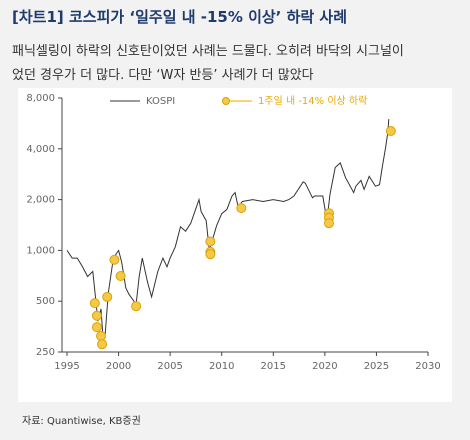  Describe the element at coordinates (81, 421) in the screenshot. I see `source: 자료: Quantiwise, KB증권` at that location.